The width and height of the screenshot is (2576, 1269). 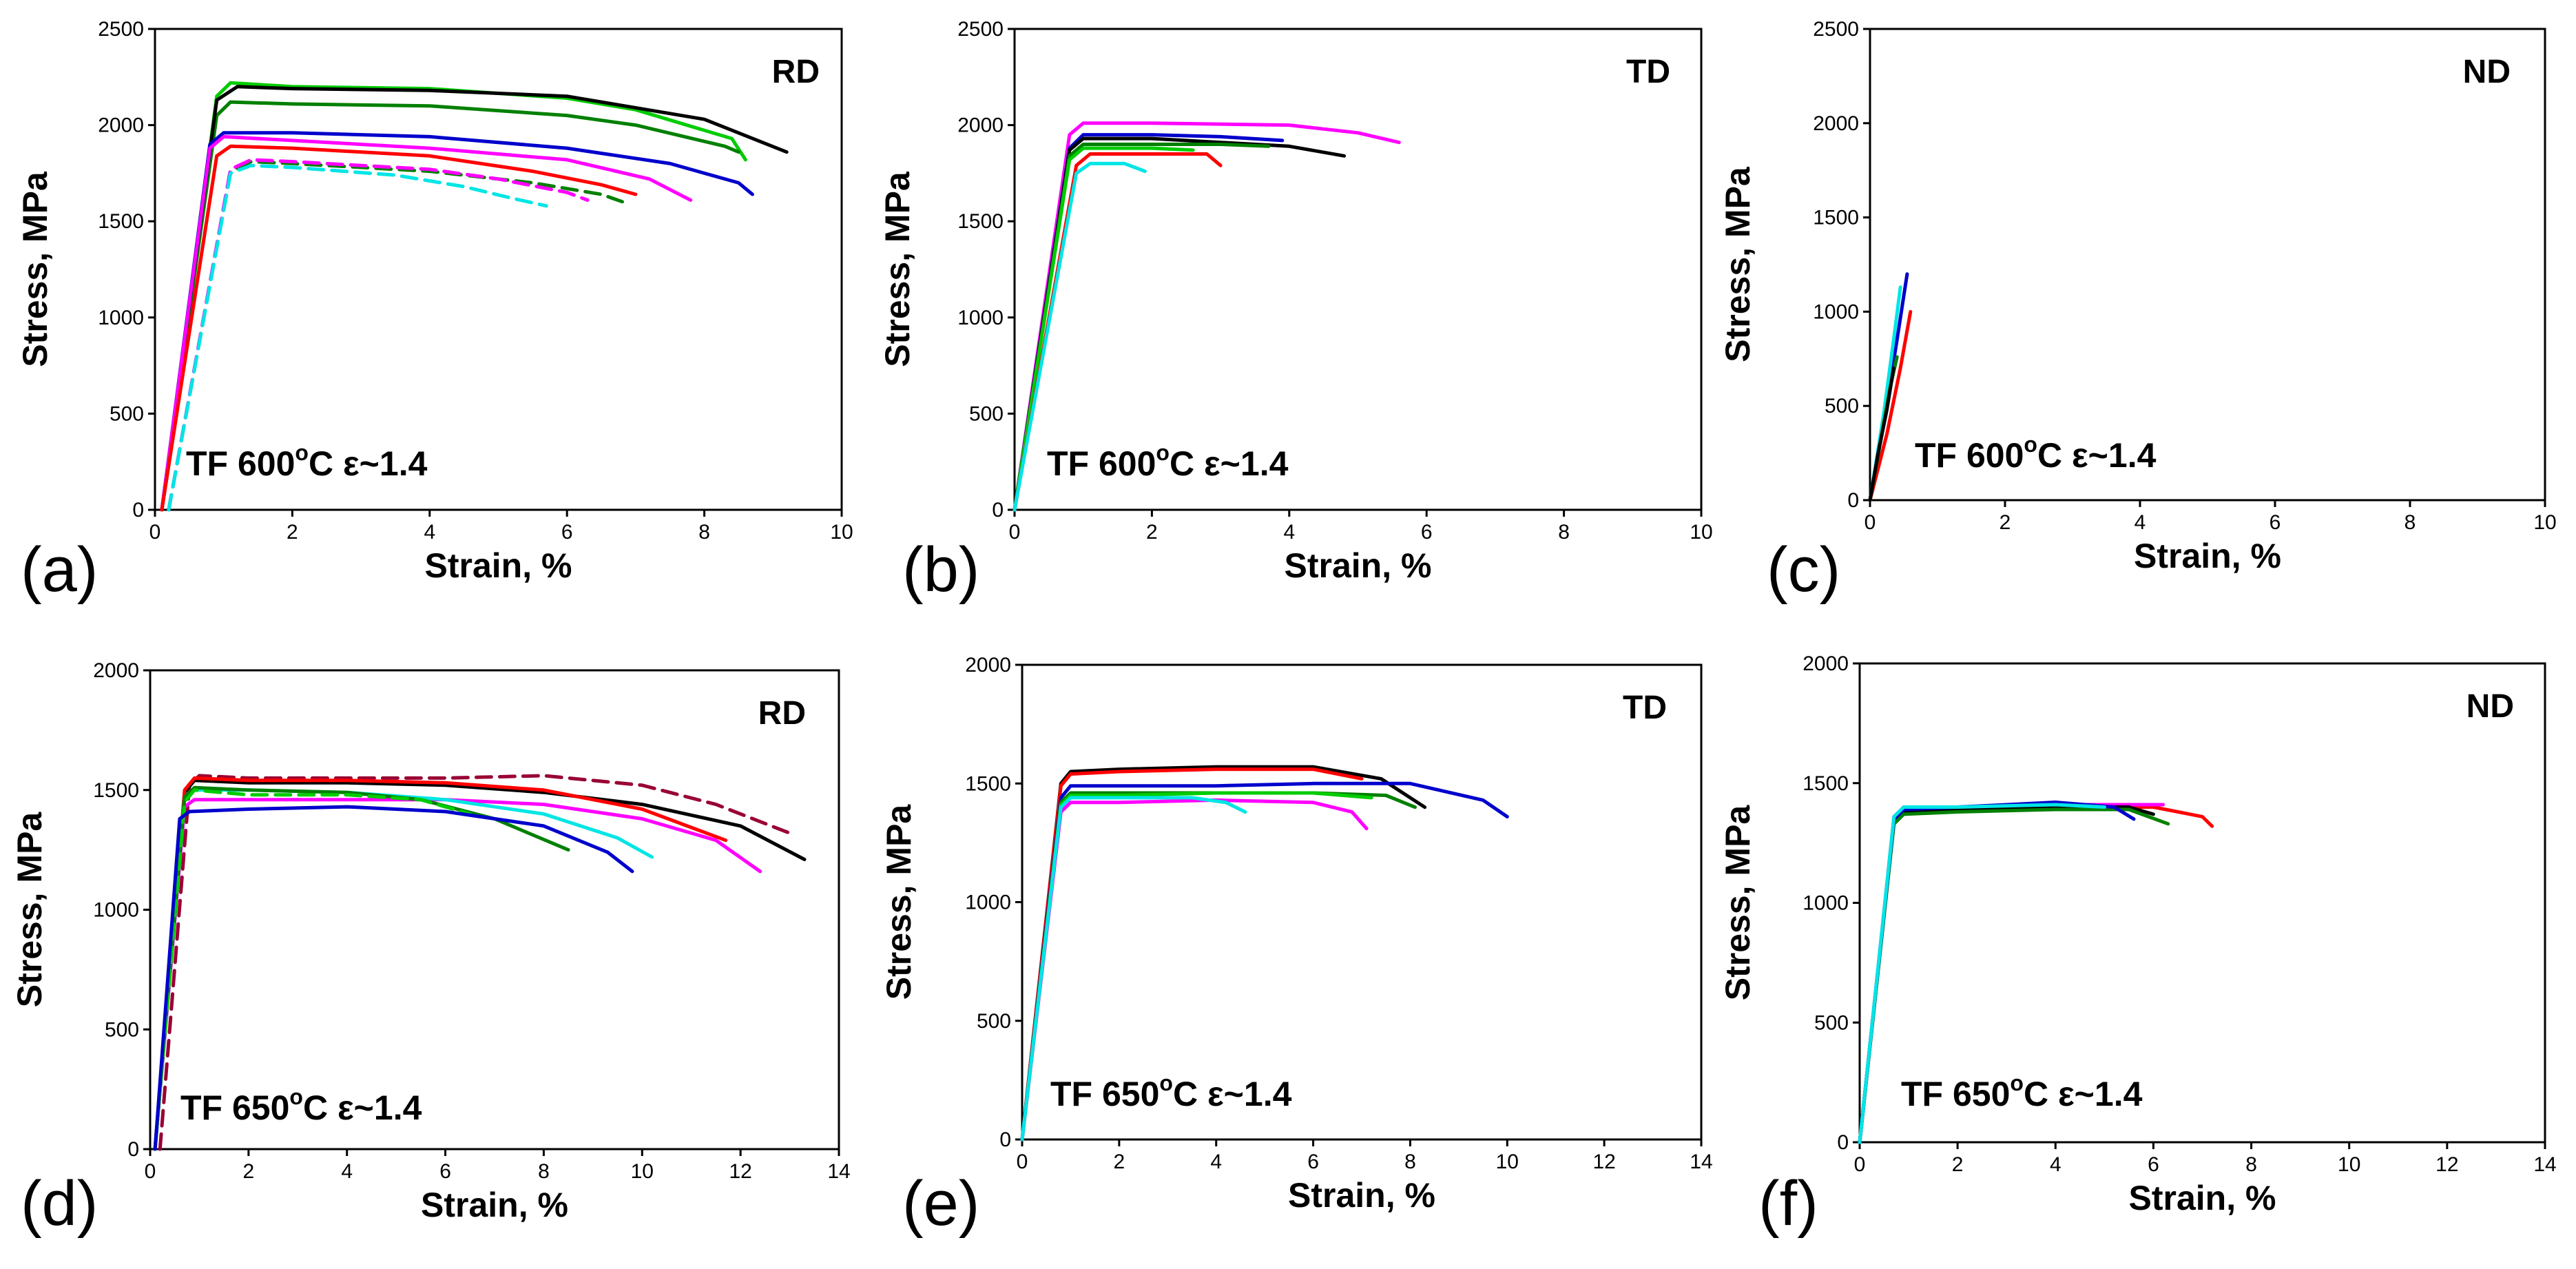 What do you see at coordinates (940, 1203) in the screenshot?
I see `panel-label: (e)` at bounding box center [940, 1203].